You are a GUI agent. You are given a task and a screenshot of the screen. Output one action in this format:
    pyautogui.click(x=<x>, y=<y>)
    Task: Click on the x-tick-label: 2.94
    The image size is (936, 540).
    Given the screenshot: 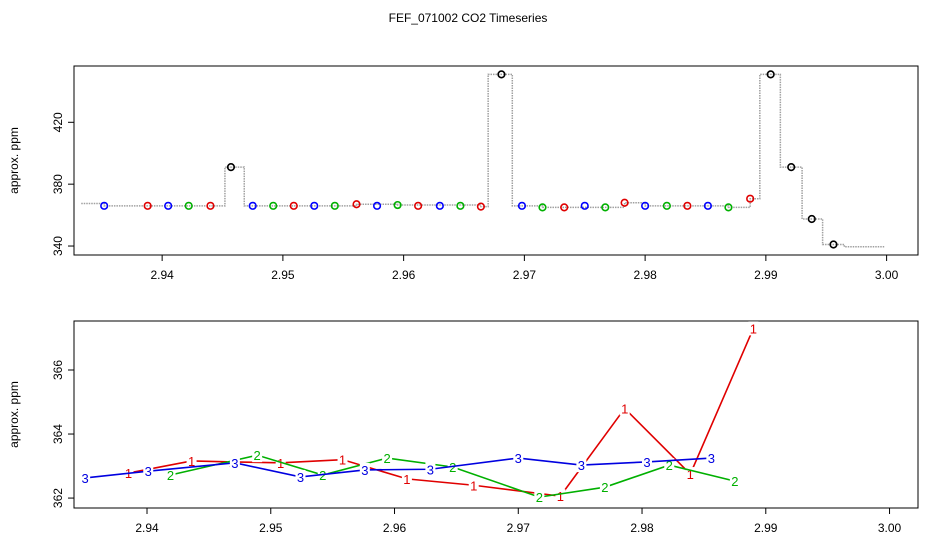 What is the action you would take?
    pyautogui.click(x=162, y=275)
    